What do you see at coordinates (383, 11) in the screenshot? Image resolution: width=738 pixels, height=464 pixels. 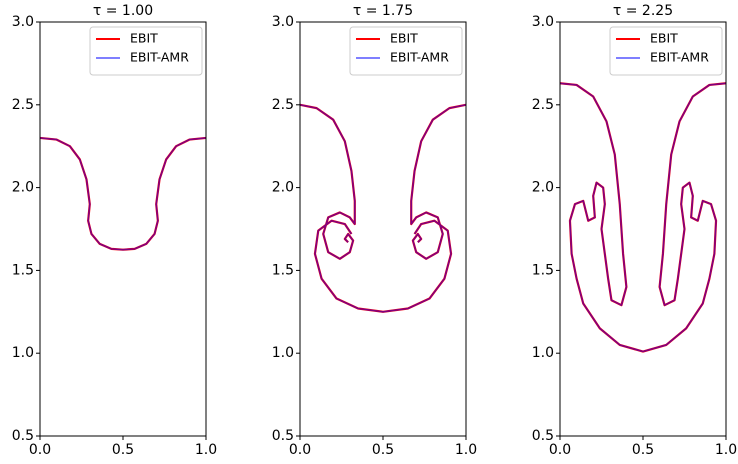 I see `subplot-title: τ = 1.75` at bounding box center [383, 11].